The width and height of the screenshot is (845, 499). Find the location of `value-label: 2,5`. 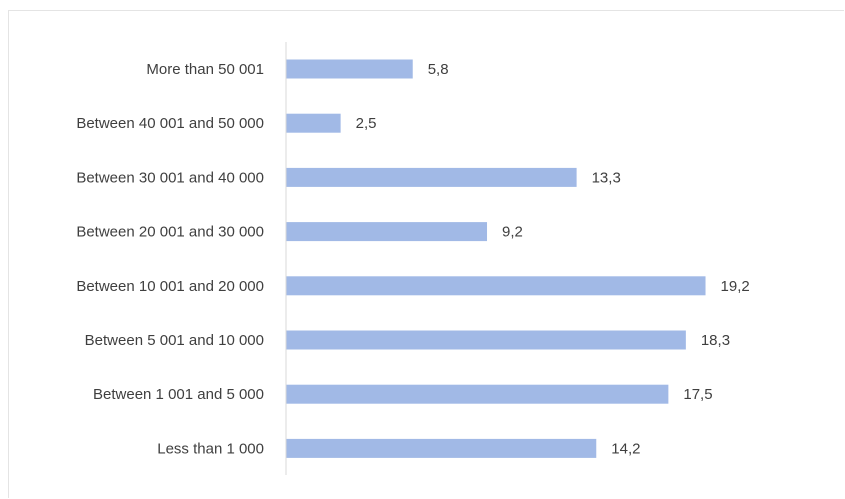

value-label: 2,5 is located at coordinates (366, 123).